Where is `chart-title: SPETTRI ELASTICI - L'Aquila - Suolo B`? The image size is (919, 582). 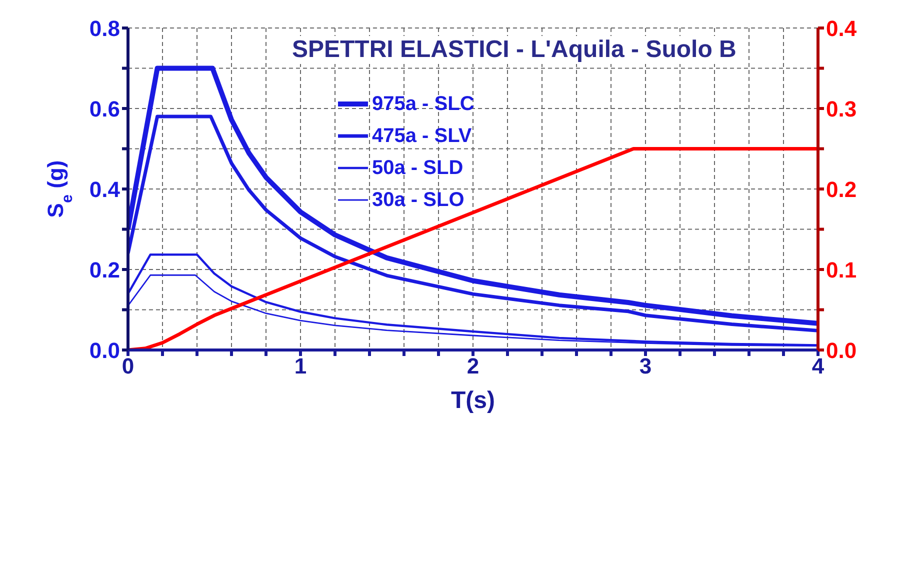 chart-title: SPETTRI ELASTICI - L'Aquila - Suolo B is located at coordinates (514, 50).